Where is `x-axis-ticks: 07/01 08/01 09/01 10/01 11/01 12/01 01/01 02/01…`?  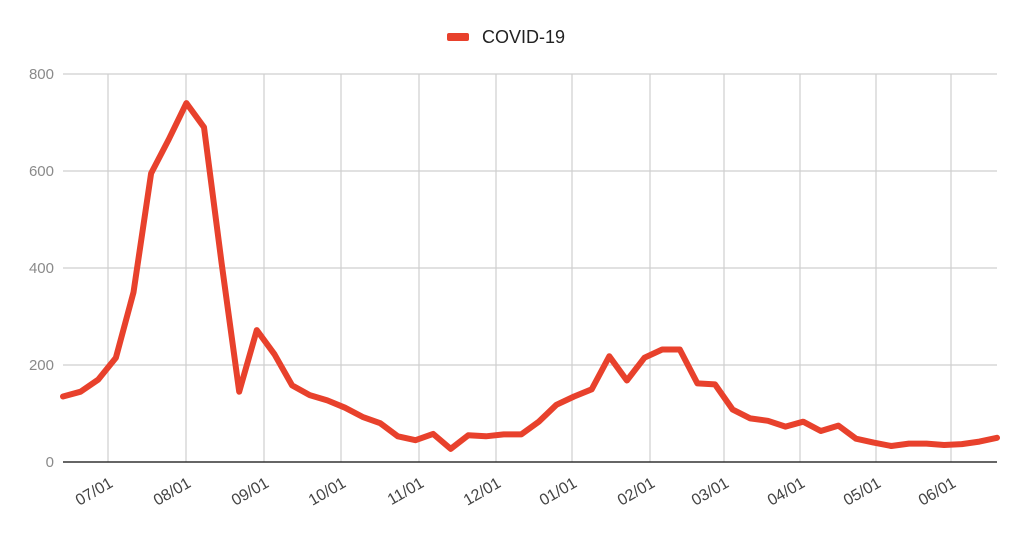
x-axis-ticks: 07/01 08/01 09/01 10/01 11/01 12/01 01/01 02/01… is located at coordinates (516, 492).